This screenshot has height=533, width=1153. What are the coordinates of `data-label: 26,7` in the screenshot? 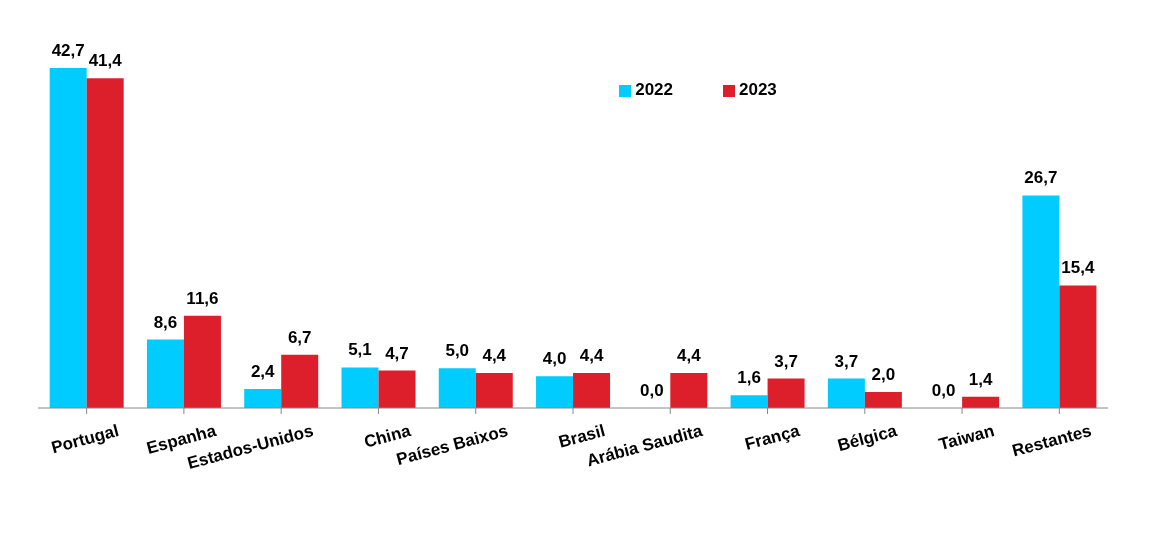 It's located at (1041, 178).